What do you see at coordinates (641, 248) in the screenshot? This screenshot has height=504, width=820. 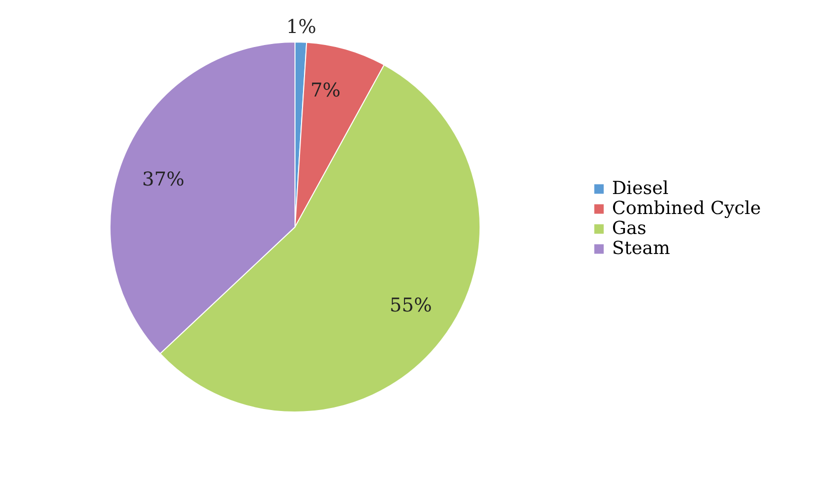 I see `legend-label: Steam` at bounding box center [641, 248].